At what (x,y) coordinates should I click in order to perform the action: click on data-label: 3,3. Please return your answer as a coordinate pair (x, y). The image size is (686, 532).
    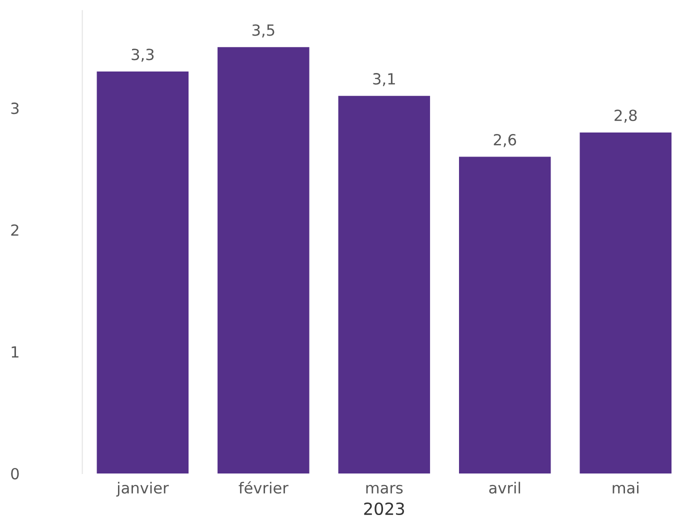
    Looking at the image, I should click on (143, 55).